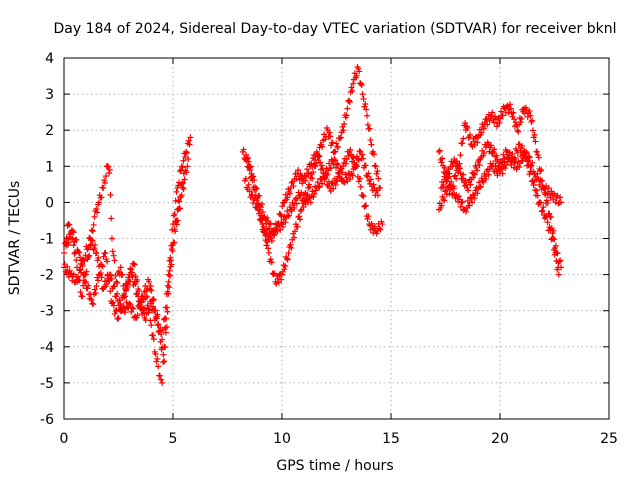 This screenshot has height=480, width=640. Describe the element at coordinates (49, 95) in the screenshot. I see `y-tick-label: 3` at that location.